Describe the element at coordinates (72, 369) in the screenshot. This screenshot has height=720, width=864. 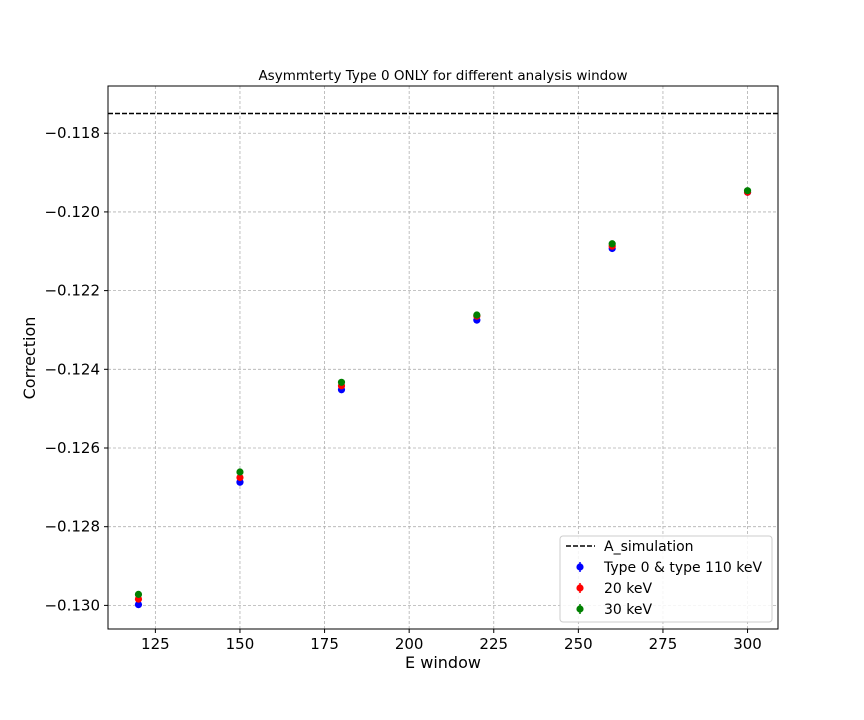
I see `y-tick-label: −0.124` at that location.